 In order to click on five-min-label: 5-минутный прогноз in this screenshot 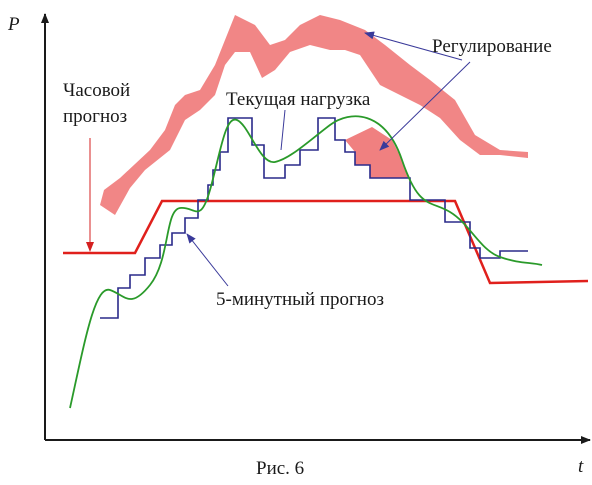, I will do `click(300, 299)`.